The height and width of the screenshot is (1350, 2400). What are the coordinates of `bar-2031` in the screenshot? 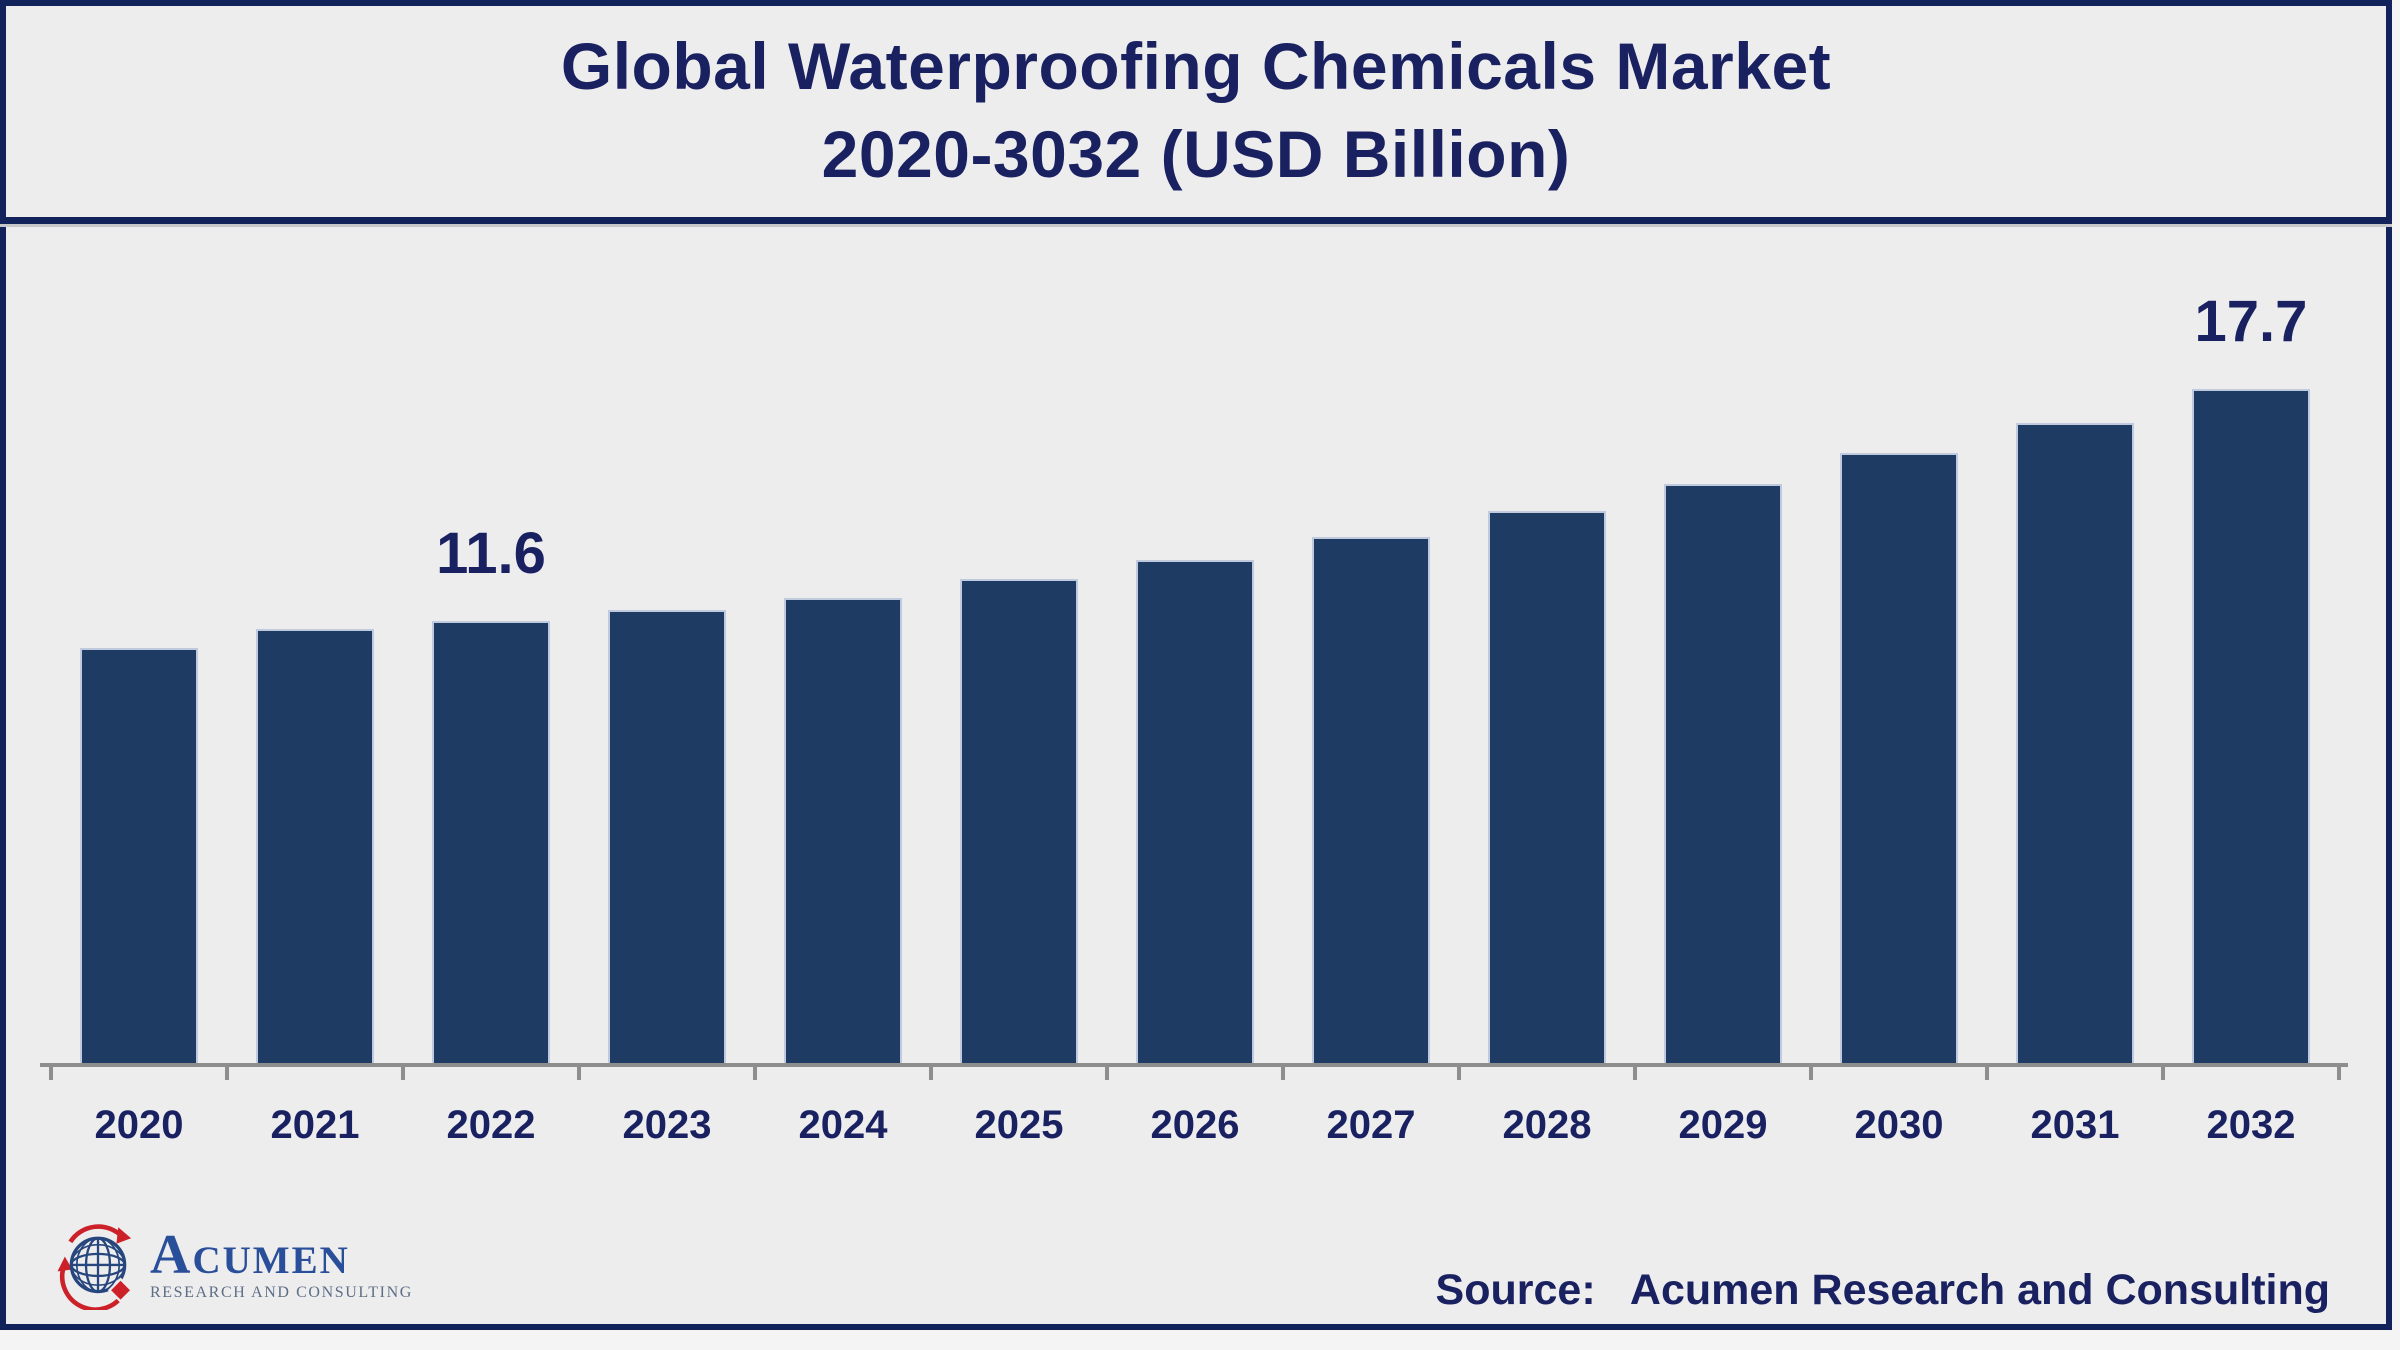 It's located at (2075, 743).